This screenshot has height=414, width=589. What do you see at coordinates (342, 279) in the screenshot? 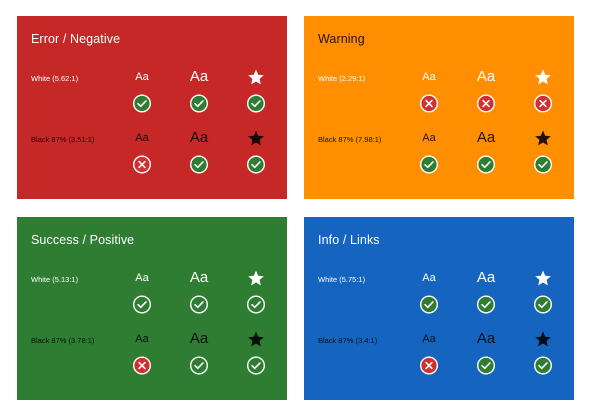
I see `row-label: White (5.75:1)` at bounding box center [342, 279].